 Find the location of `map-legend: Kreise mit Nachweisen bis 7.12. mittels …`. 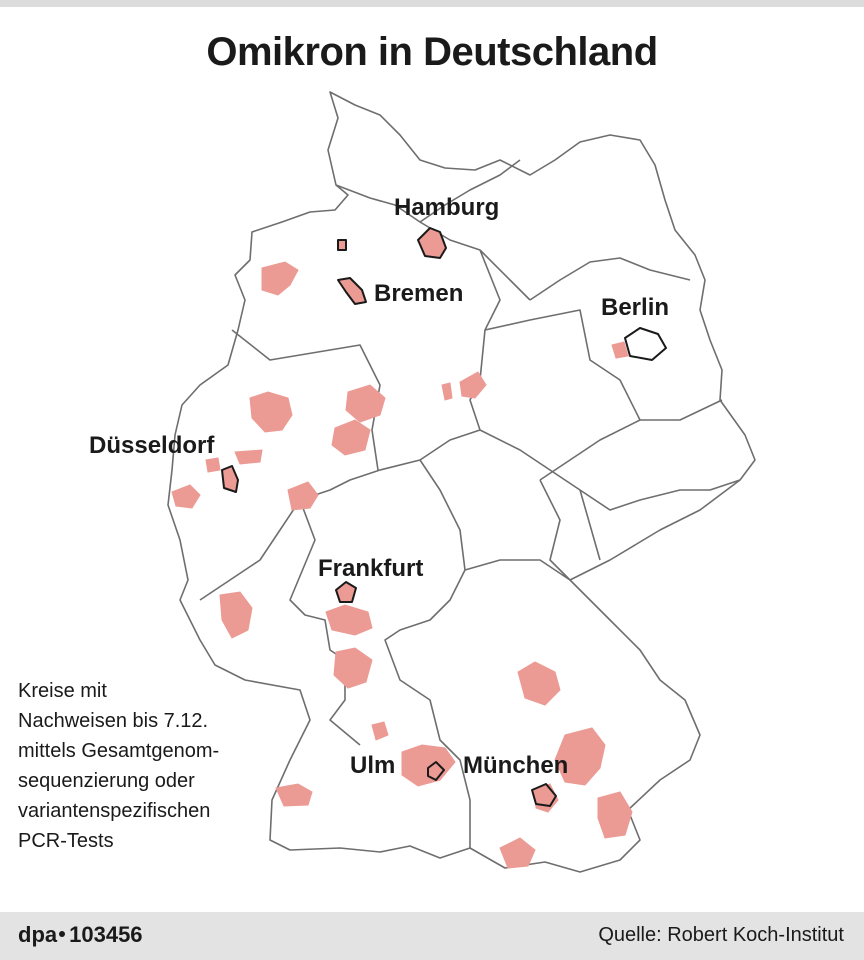

map-legend: Kreise mit Nachweisen bis 7.12. mittels … is located at coordinates (138, 766).